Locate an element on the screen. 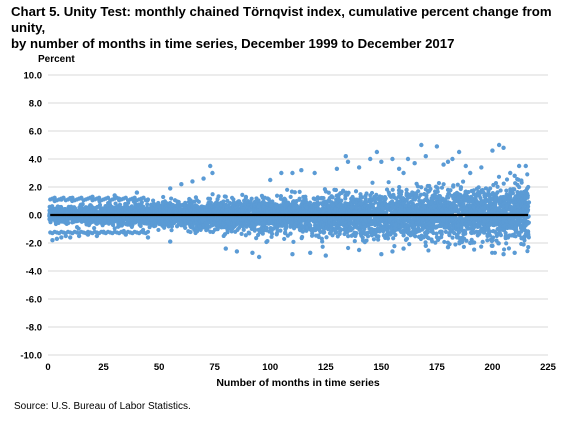 The width and height of the screenshot is (580, 422). y-axis-label: Percent is located at coordinates (56, 59).